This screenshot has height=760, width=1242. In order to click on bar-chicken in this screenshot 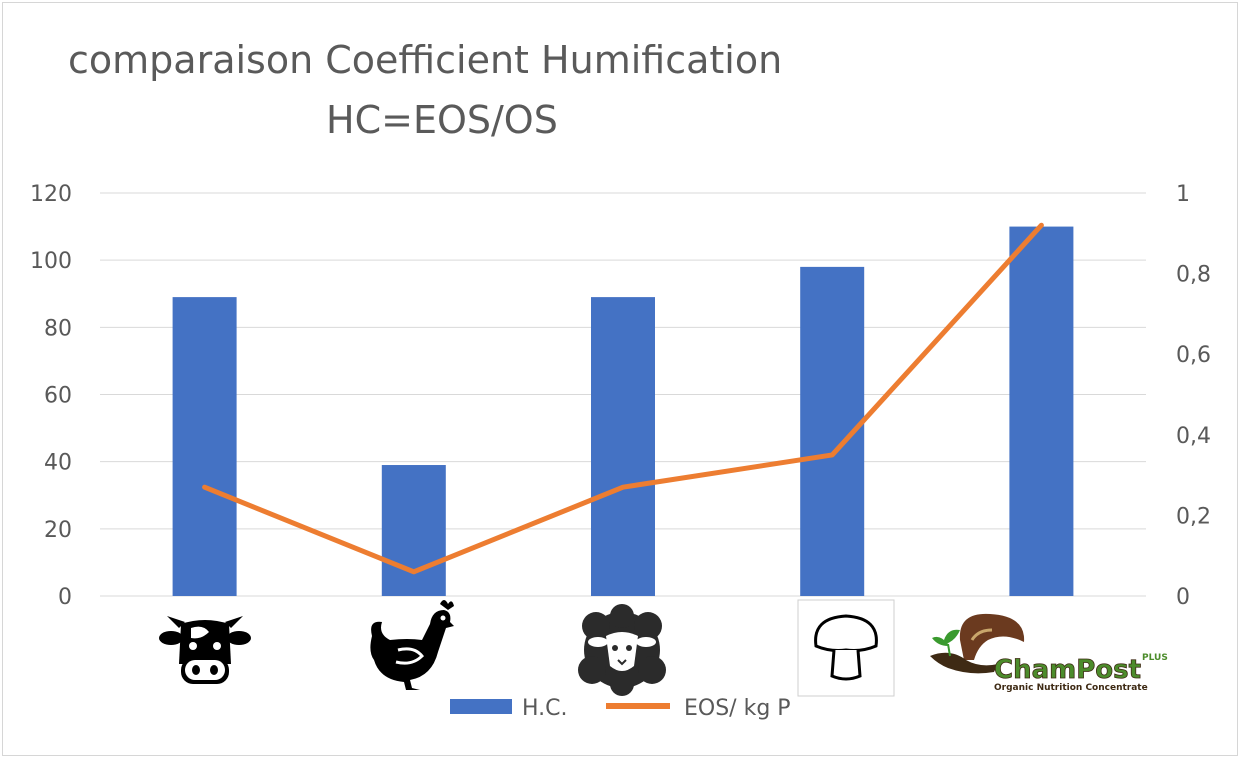, I will do `click(413, 530)`.